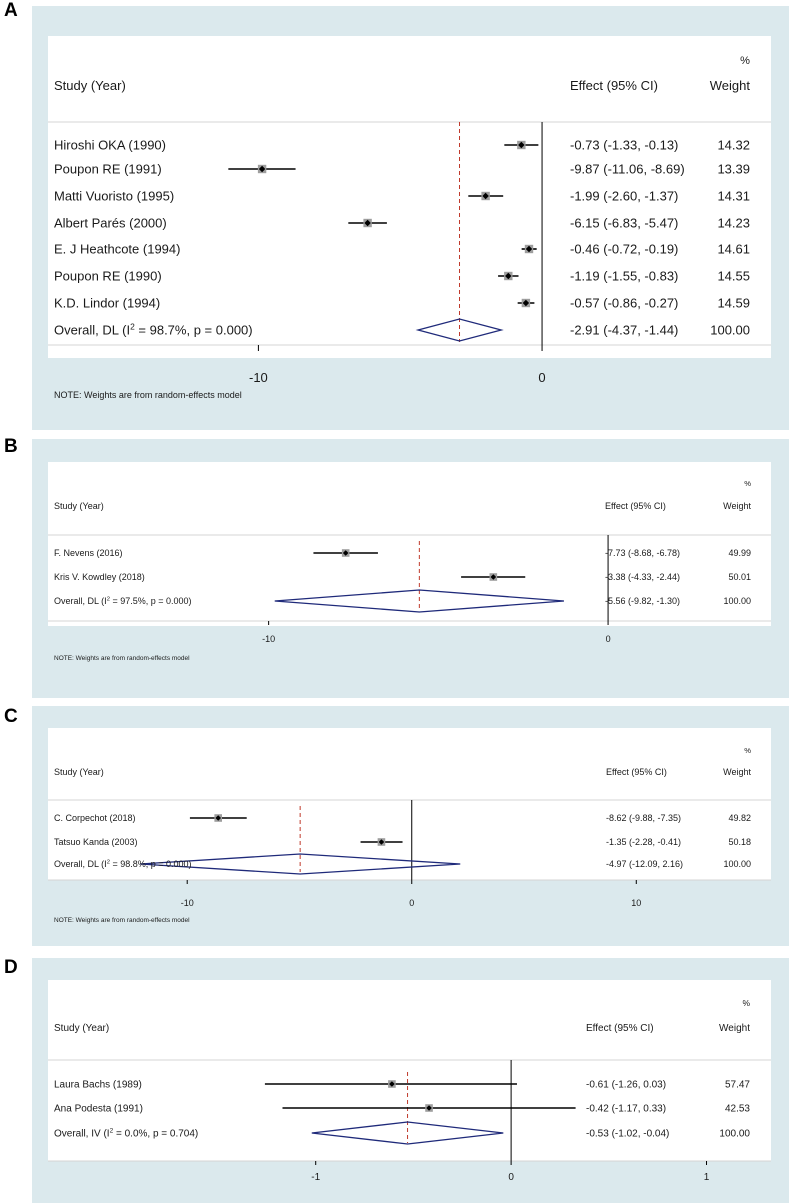 The height and width of the screenshot is (1203, 789). What do you see at coordinates (635, 506) in the screenshot?
I see `panel-b-effect-header: Effect (95% CI)` at bounding box center [635, 506].